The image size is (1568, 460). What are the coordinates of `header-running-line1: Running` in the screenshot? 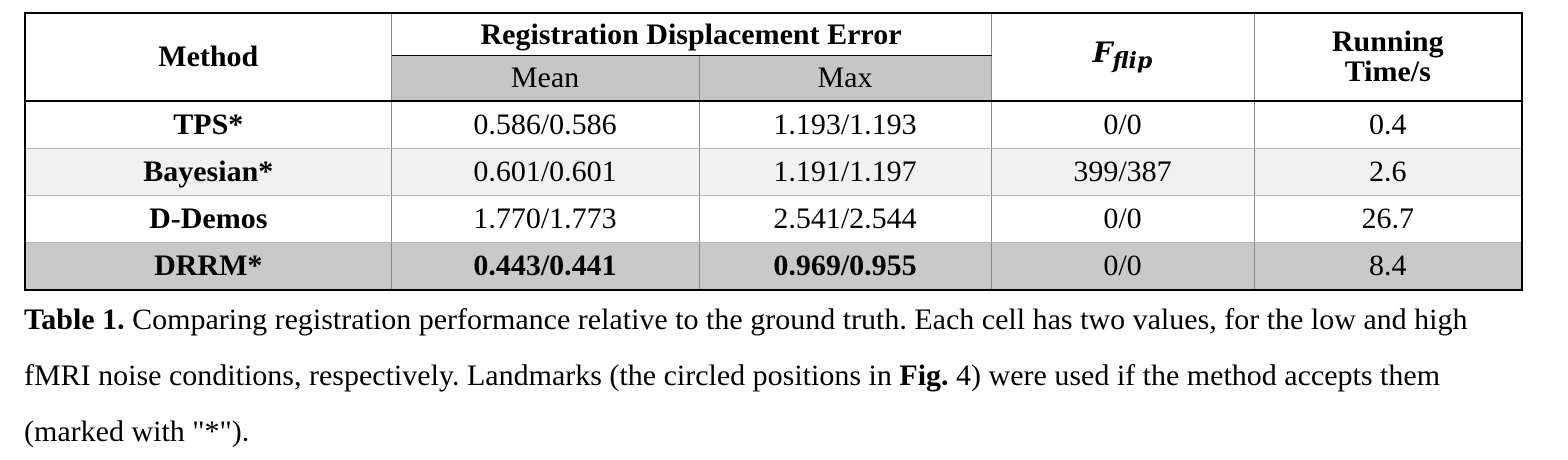 It's located at (1387, 41).